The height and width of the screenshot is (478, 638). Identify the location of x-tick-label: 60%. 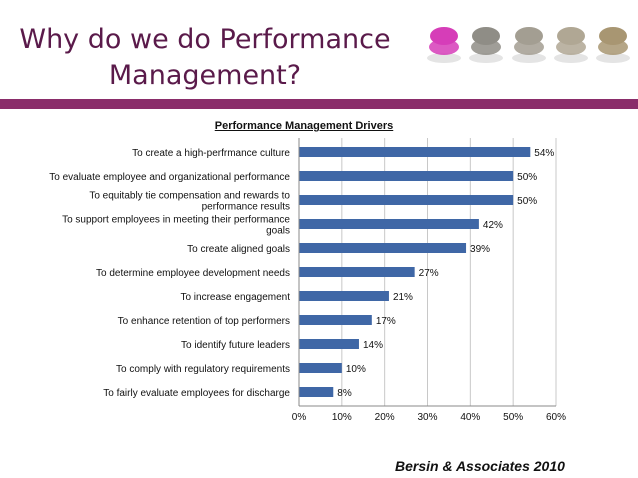
(556, 417).